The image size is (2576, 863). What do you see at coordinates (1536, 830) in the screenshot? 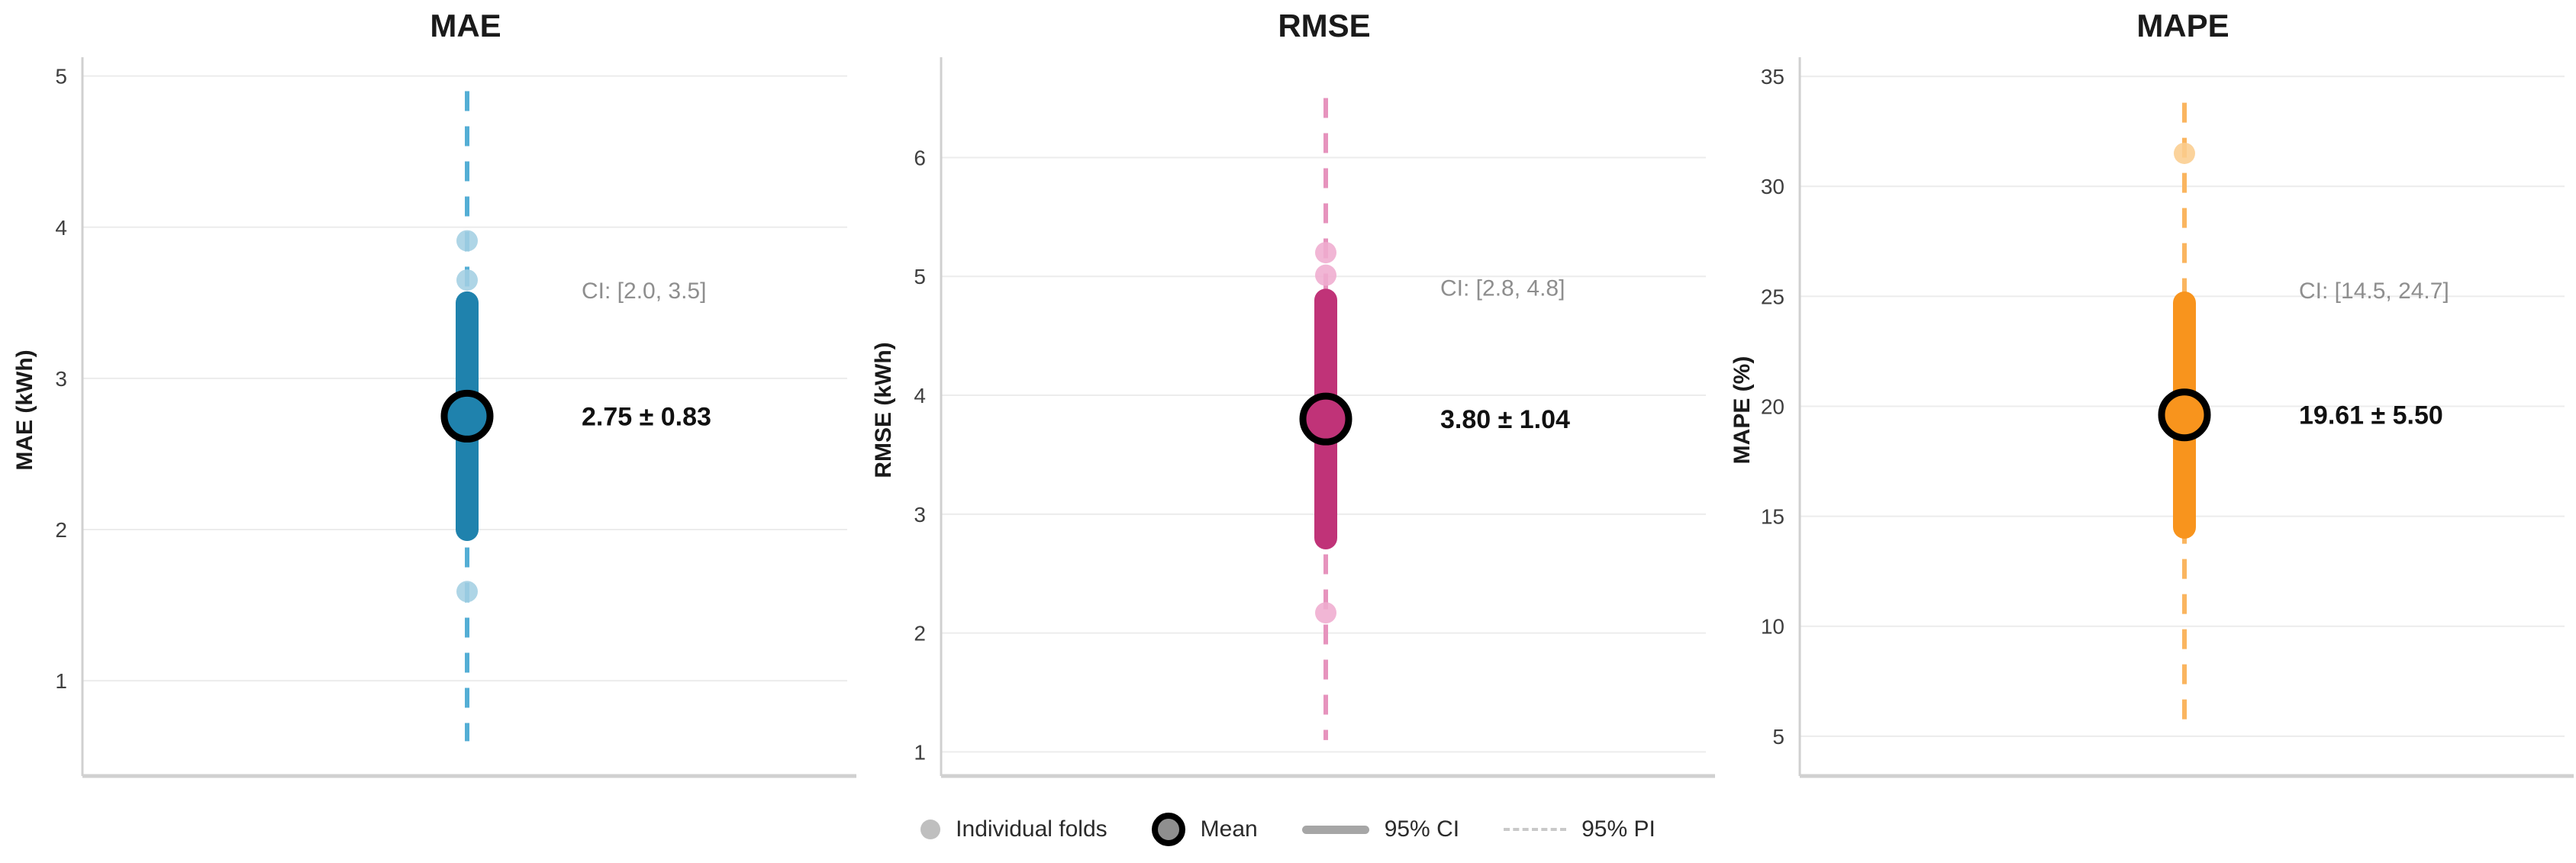
I see `pi-dashed-line-icon` at bounding box center [1536, 830].